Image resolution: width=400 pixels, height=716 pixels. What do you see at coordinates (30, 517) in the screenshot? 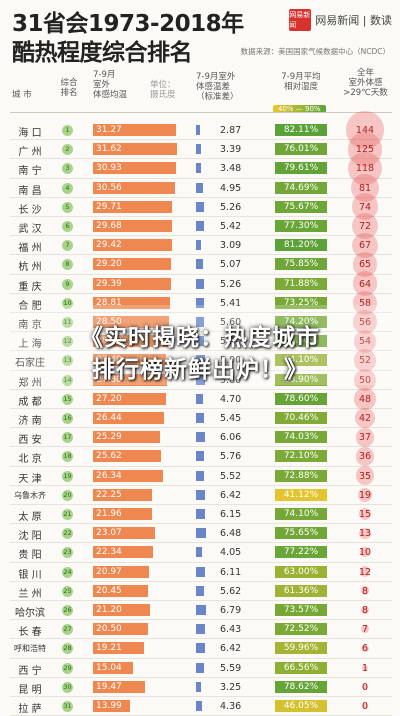
I see `city-name: 太 原` at bounding box center [30, 517].